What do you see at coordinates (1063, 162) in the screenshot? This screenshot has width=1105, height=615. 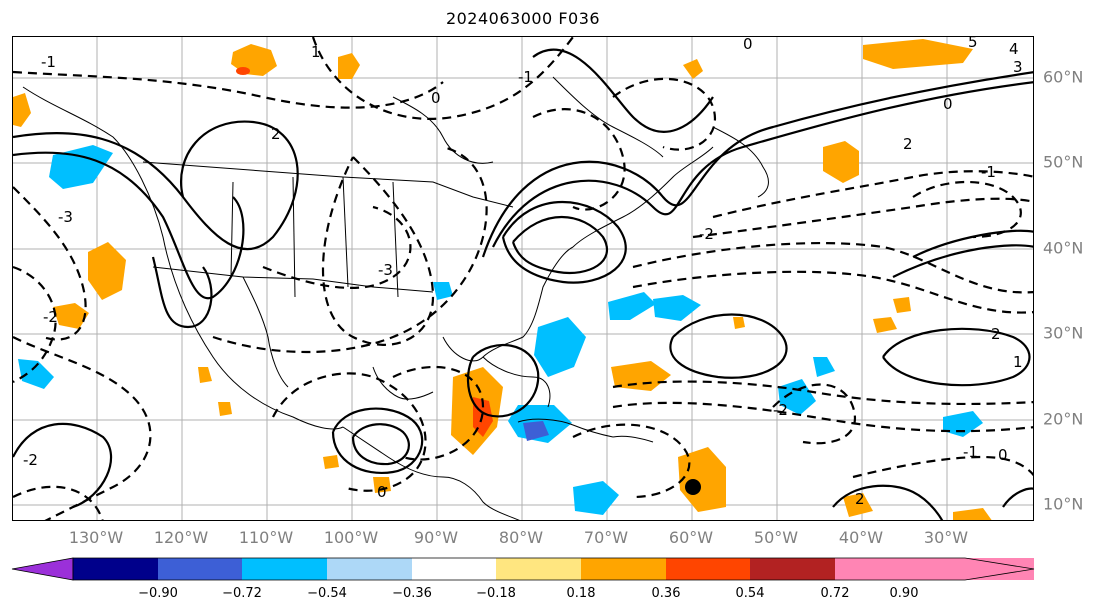 I see `lat-label: 50°N` at bounding box center [1063, 162].